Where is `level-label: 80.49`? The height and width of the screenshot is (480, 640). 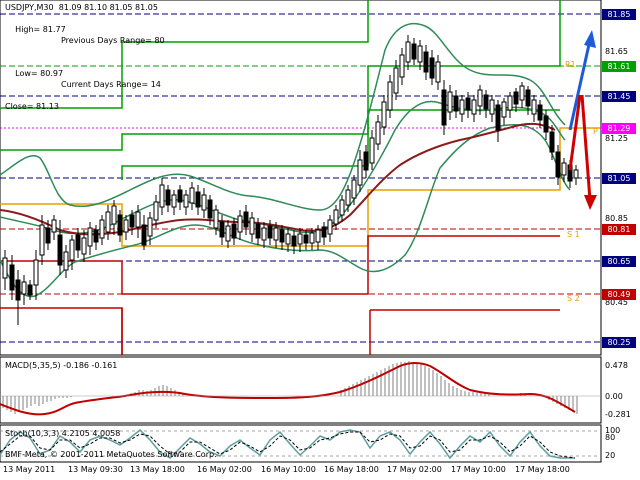 level-label: 80.49 is located at coordinates (619, 294).